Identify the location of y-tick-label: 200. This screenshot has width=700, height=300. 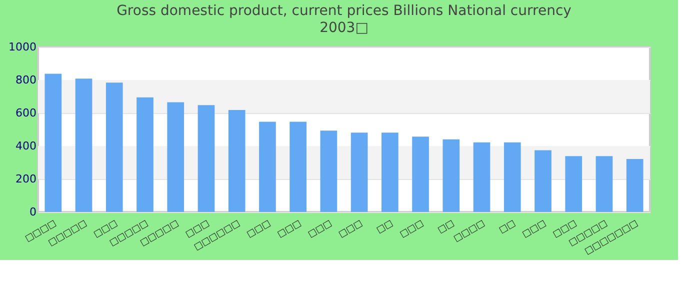
(26, 179).